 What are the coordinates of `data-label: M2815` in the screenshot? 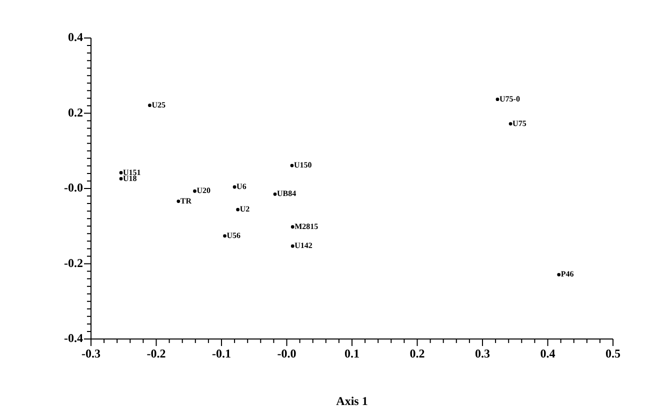 It's located at (306, 226).